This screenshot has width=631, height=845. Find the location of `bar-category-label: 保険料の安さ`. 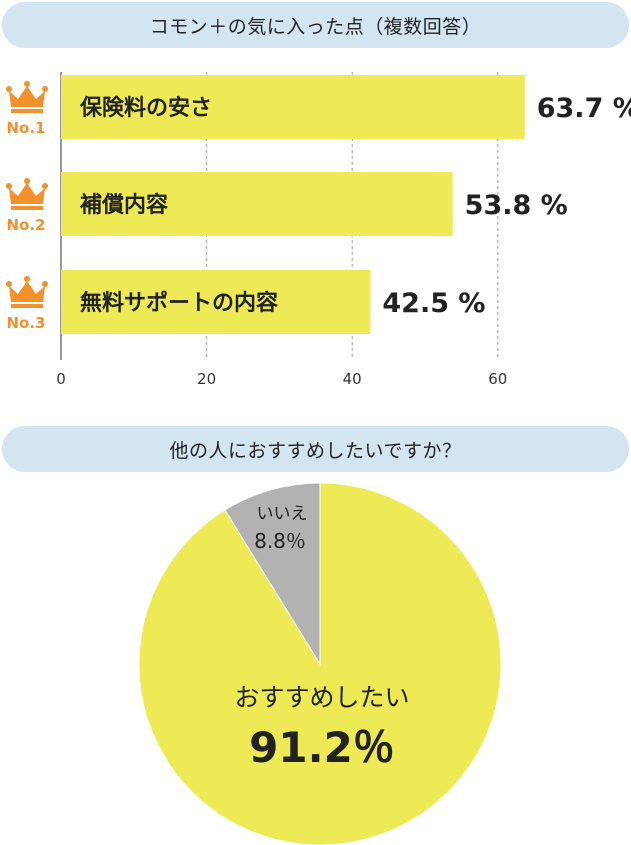

bar-category-label: 保険料の安さ is located at coordinates (145, 108).